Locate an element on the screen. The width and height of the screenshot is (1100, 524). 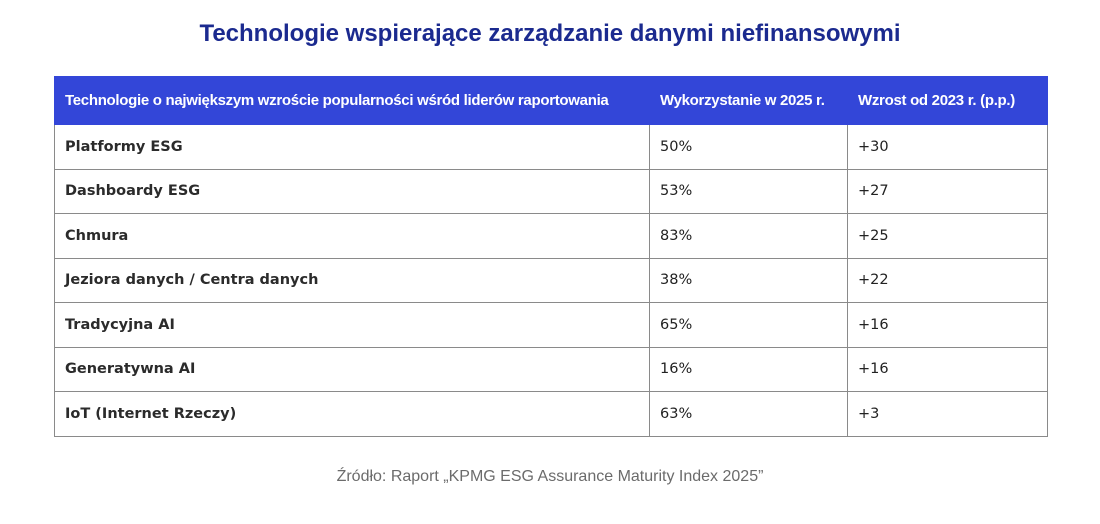
table-cell: Platformy ESG is located at coordinates (352, 147).